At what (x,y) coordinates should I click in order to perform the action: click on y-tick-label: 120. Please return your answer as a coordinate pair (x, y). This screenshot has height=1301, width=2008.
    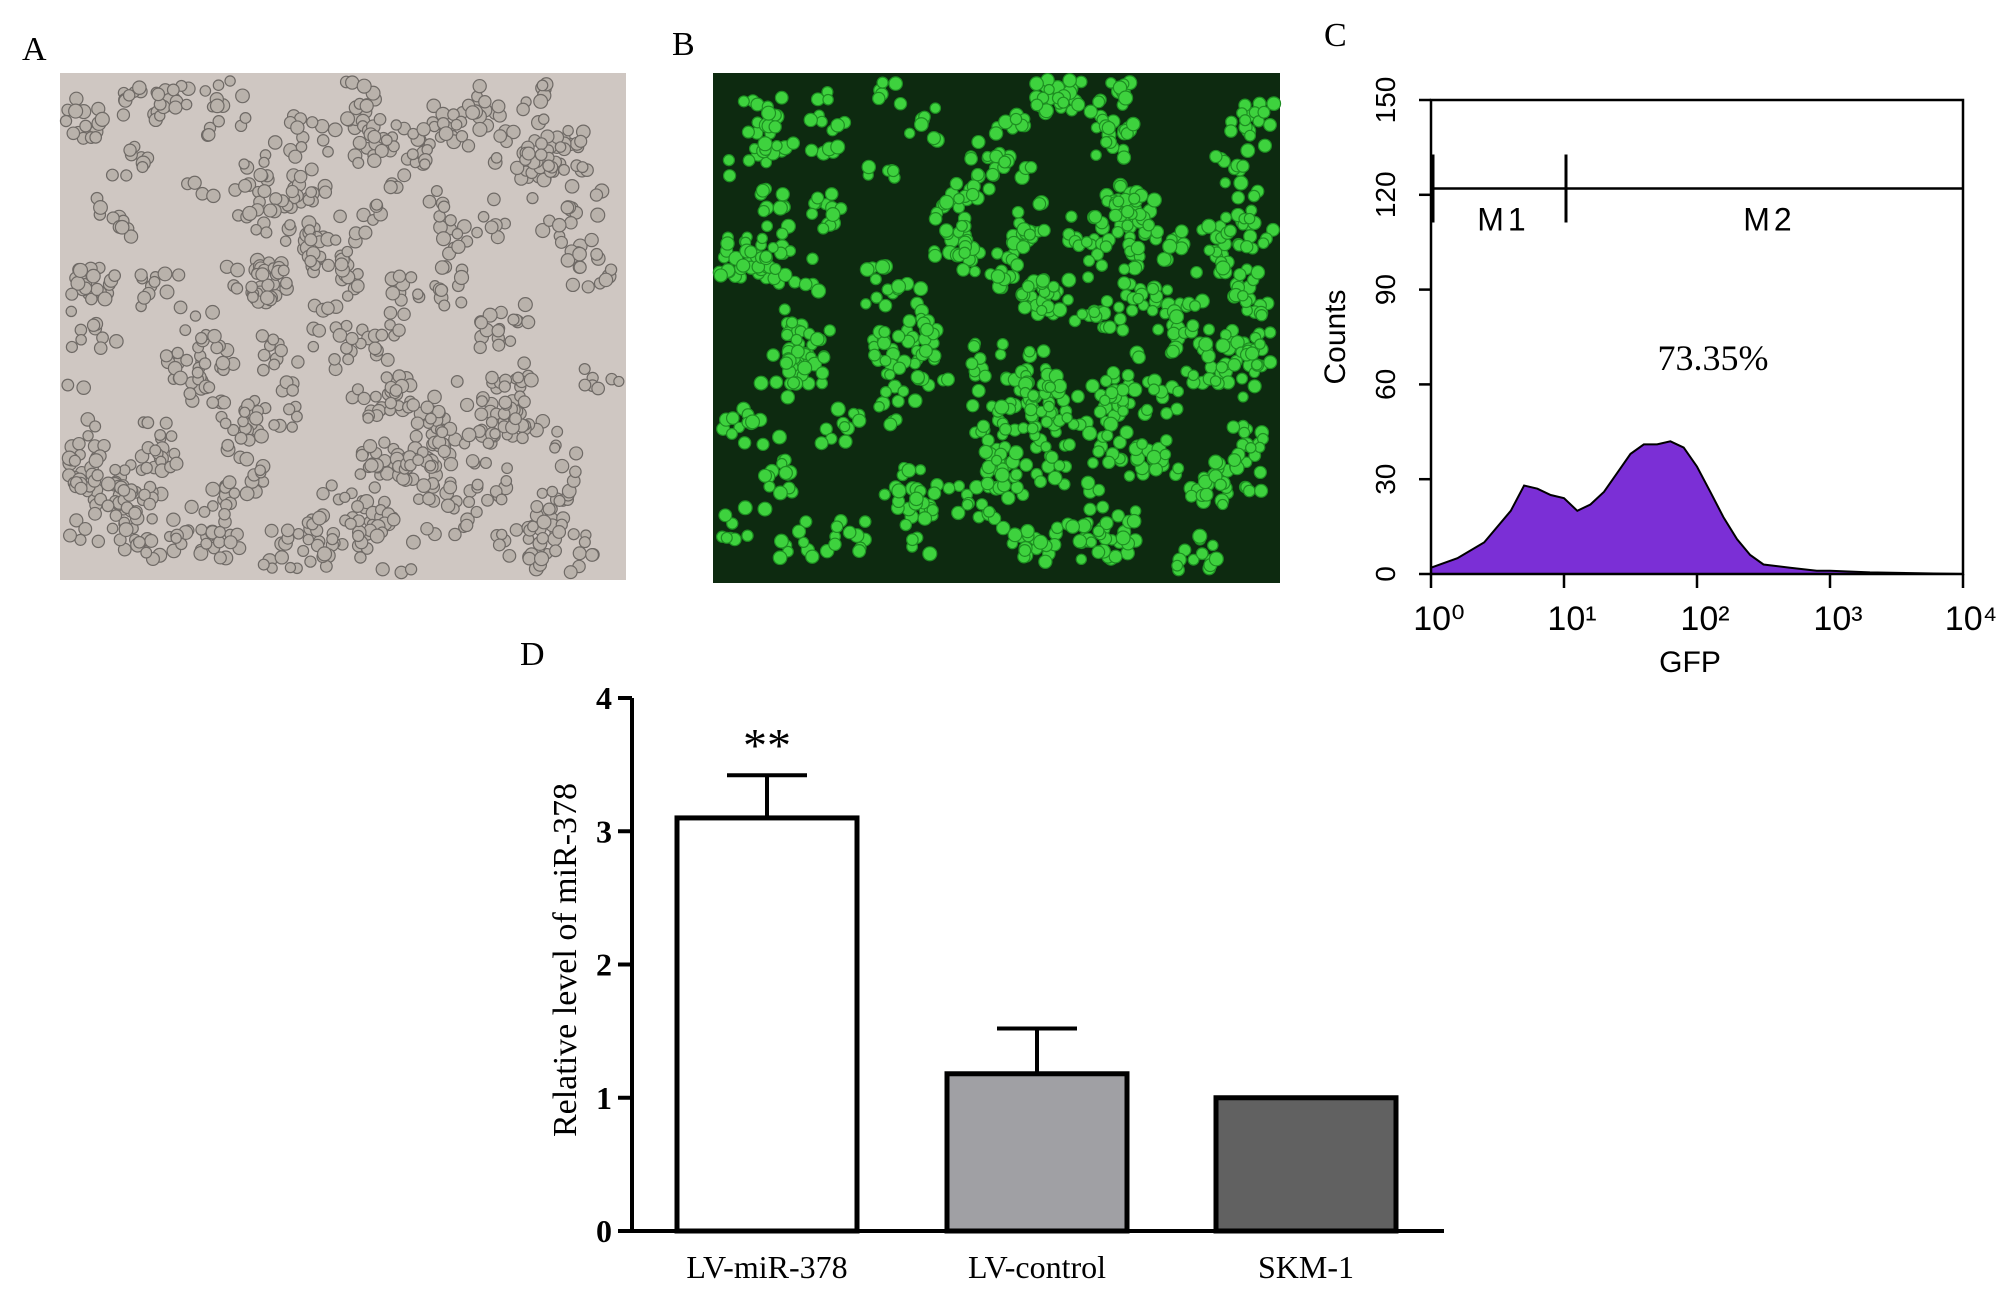
    Looking at the image, I should click on (1385, 194).